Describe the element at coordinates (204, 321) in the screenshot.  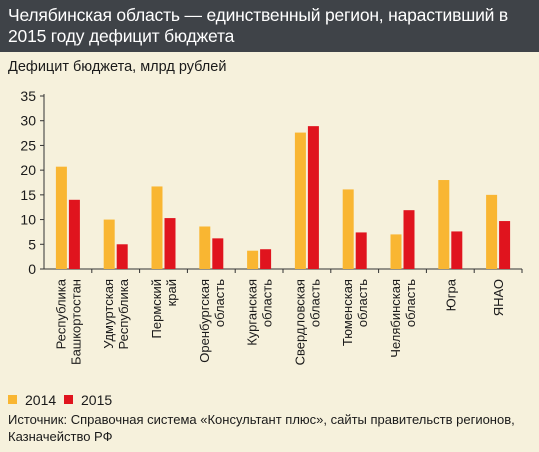
I see `x-tick-label: Оренбургская` at that location.